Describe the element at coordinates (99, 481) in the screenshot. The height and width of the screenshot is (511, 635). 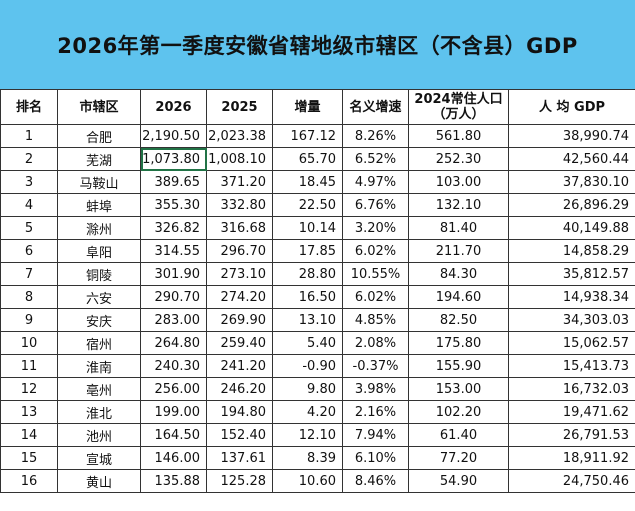
I see `city-cell: 黄山` at that location.